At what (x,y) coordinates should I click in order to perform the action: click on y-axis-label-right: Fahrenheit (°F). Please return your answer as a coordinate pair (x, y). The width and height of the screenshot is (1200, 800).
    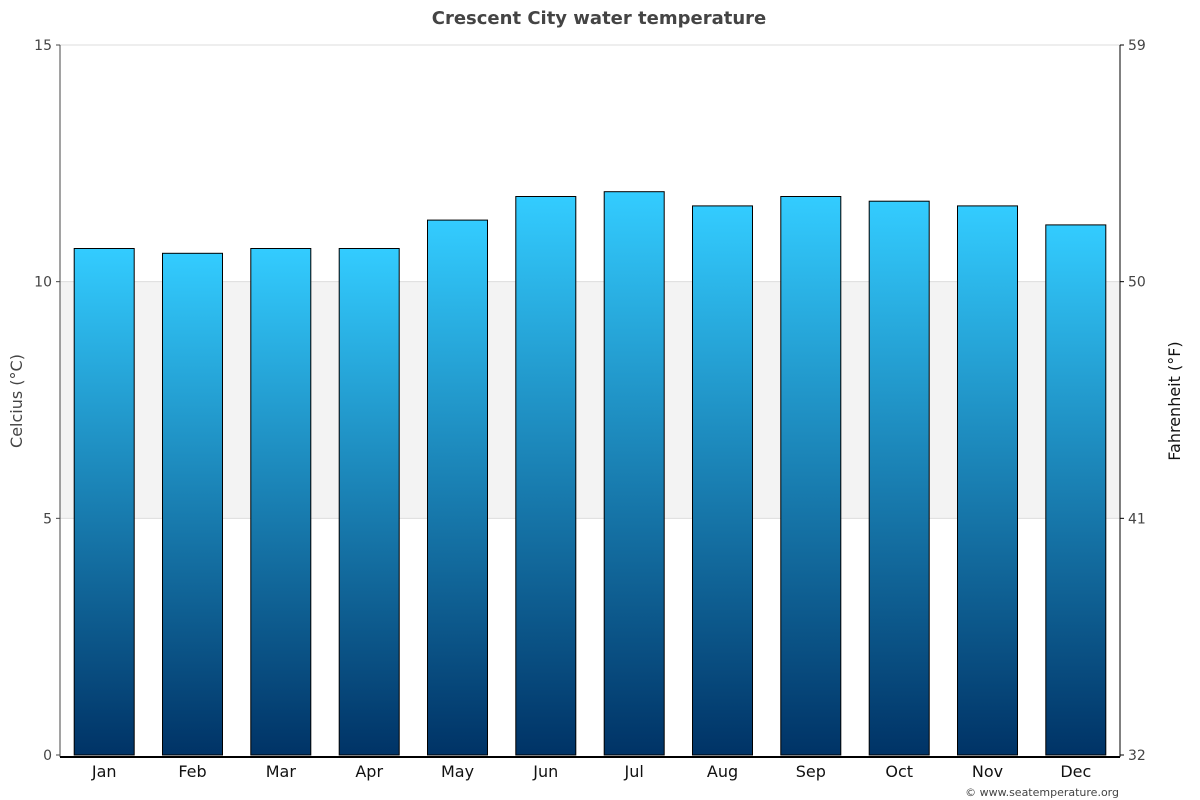
    Looking at the image, I should click on (1174, 400).